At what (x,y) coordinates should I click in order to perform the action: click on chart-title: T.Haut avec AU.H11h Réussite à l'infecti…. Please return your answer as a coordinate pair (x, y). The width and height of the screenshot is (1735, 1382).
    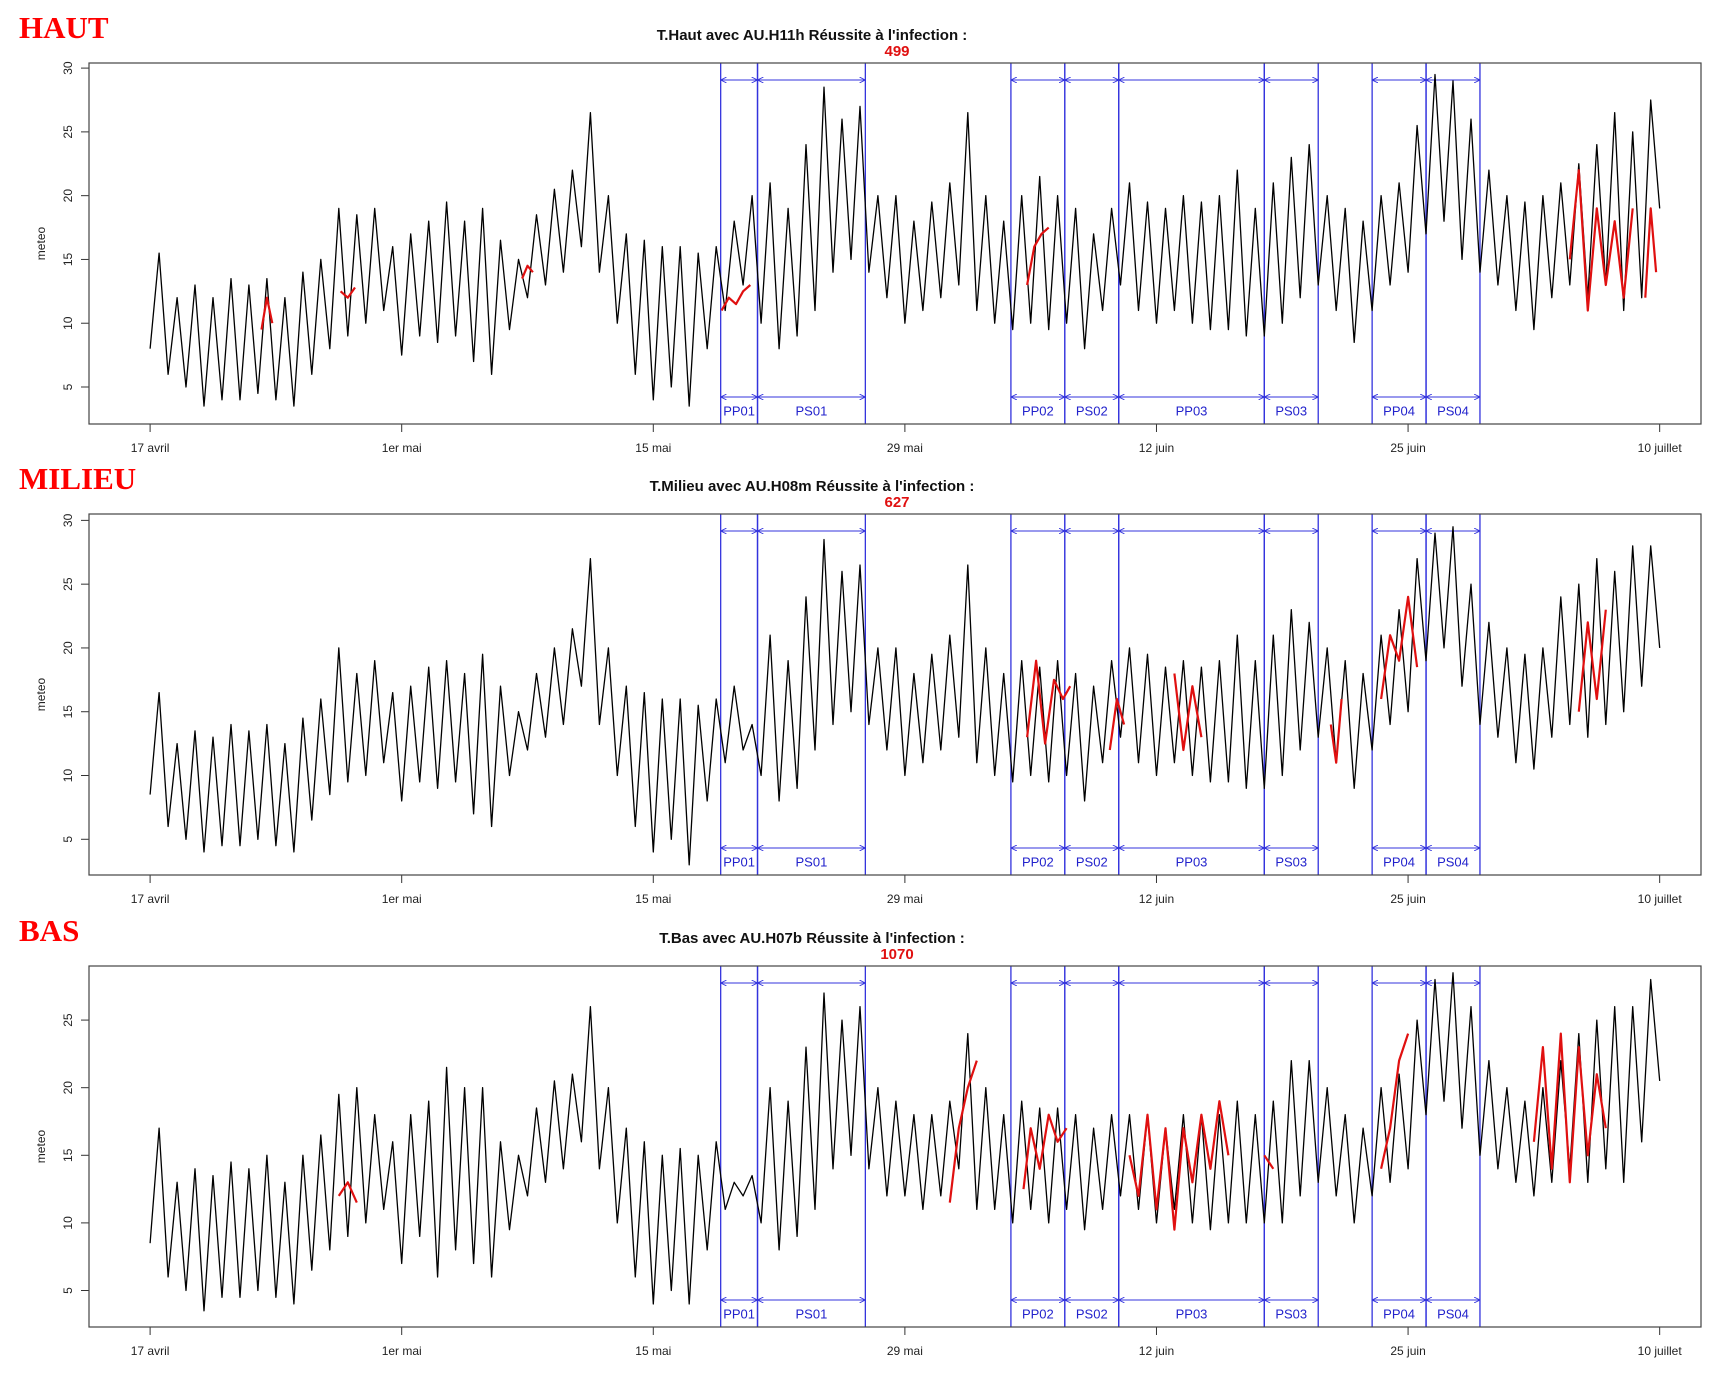
    Looking at the image, I should click on (812, 35).